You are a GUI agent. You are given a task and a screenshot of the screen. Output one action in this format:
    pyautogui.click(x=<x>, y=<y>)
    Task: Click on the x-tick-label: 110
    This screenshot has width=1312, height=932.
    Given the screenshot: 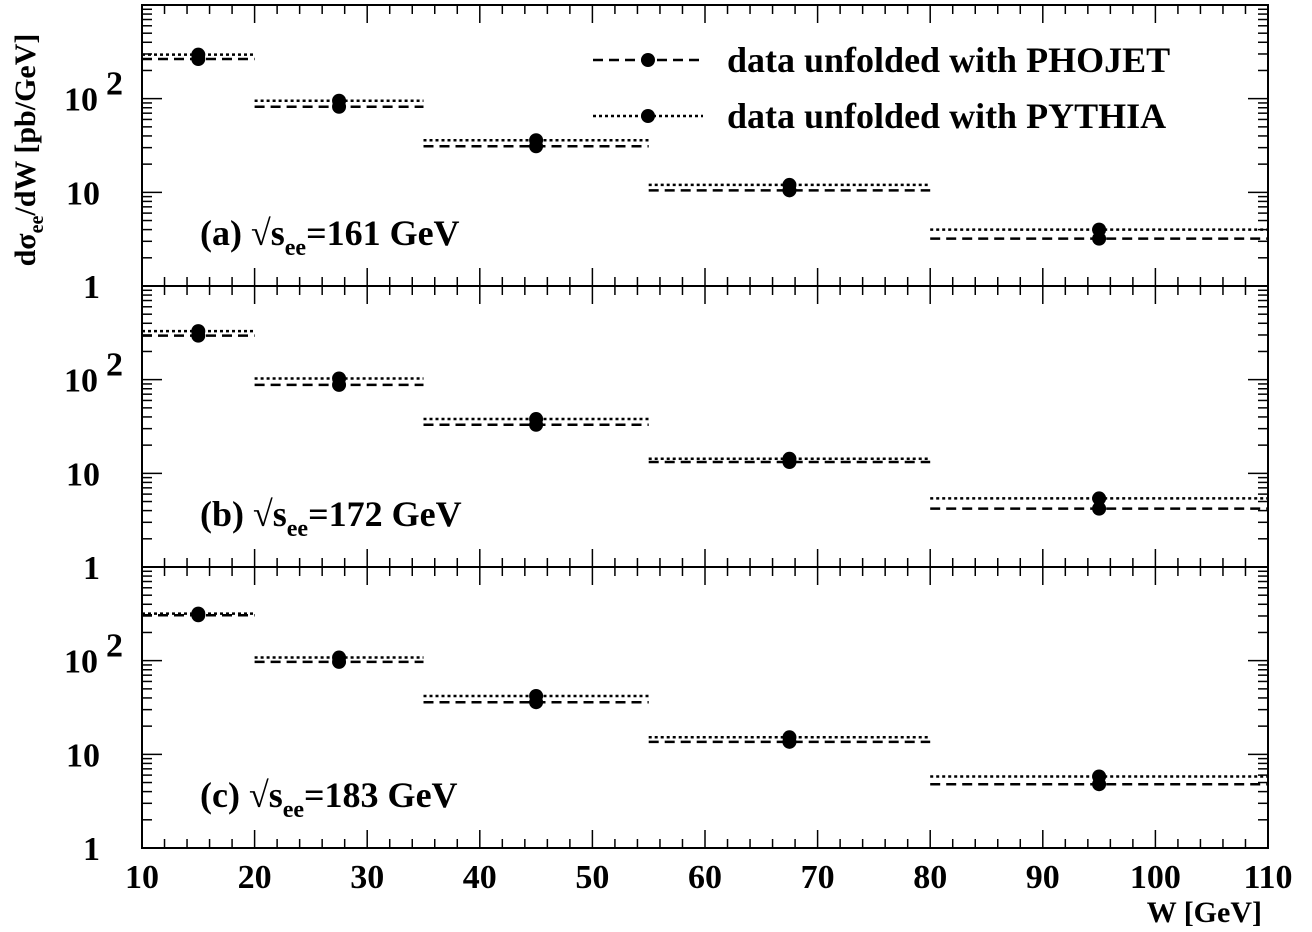 What is the action you would take?
    pyautogui.click(x=1267, y=877)
    